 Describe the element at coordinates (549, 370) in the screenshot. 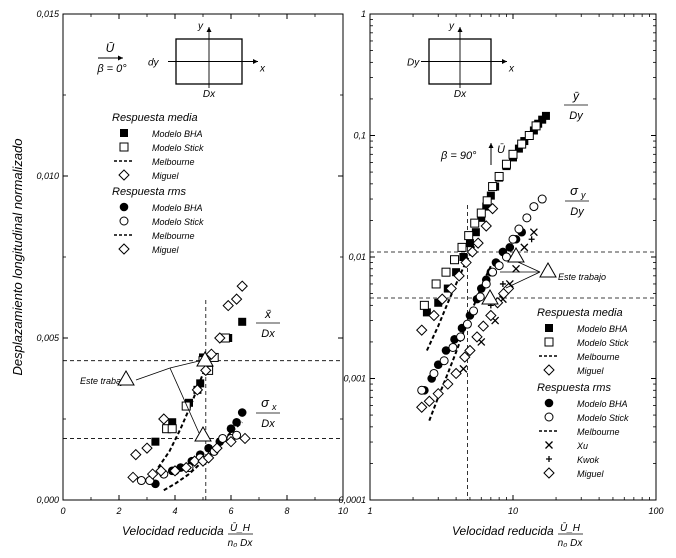

I see `legend-open-diamond-marker` at that location.